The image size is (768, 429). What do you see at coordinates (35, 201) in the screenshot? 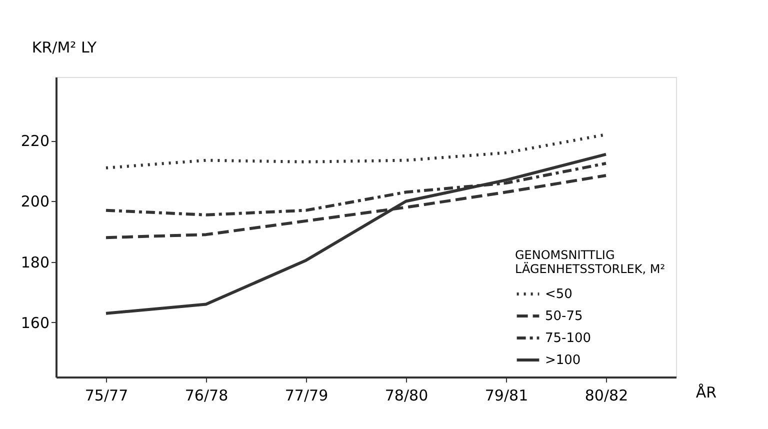
I see `y-tick-label: 200` at bounding box center [35, 201].